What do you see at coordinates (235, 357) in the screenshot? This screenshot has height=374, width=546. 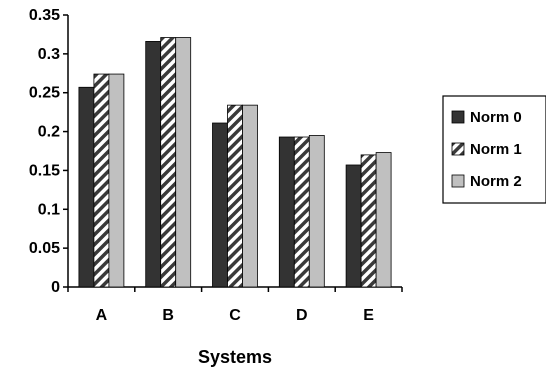 I see `x-axis-title: Systems` at bounding box center [235, 357].